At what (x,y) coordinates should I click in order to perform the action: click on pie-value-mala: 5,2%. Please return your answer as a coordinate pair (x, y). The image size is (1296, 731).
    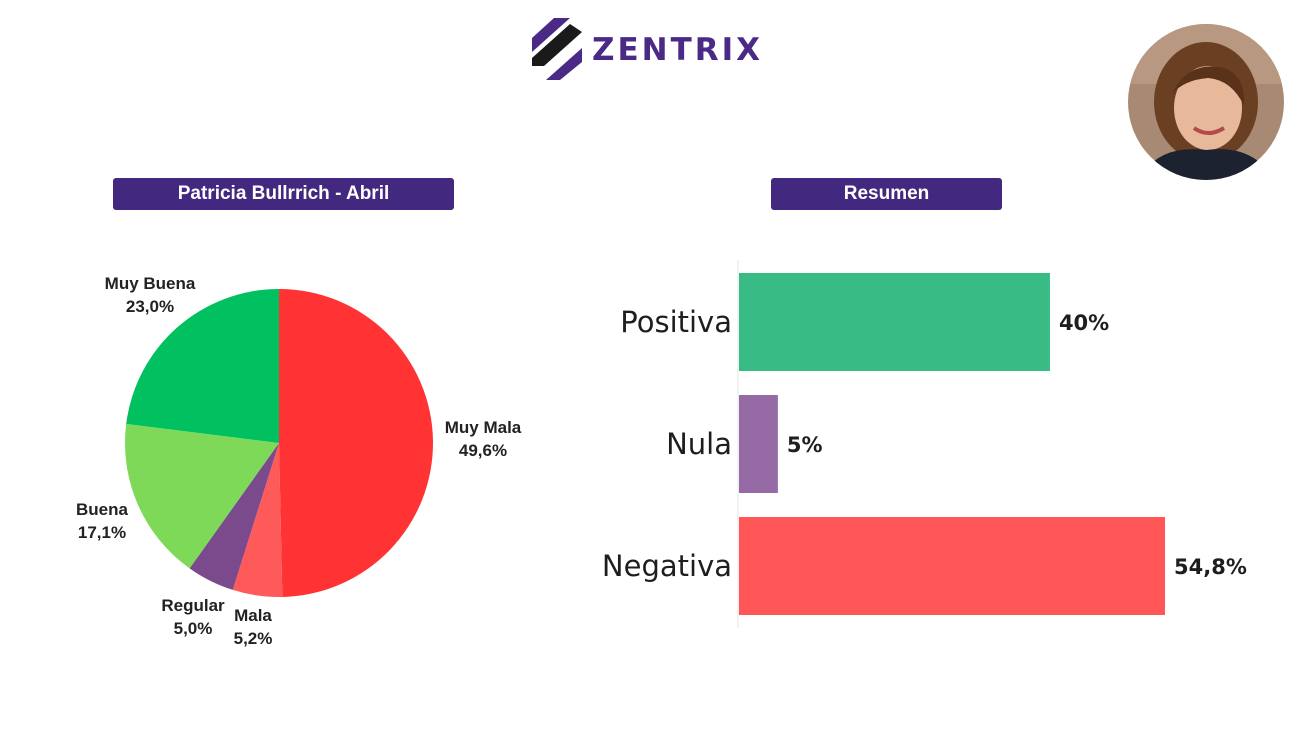
    Looking at the image, I should click on (253, 638).